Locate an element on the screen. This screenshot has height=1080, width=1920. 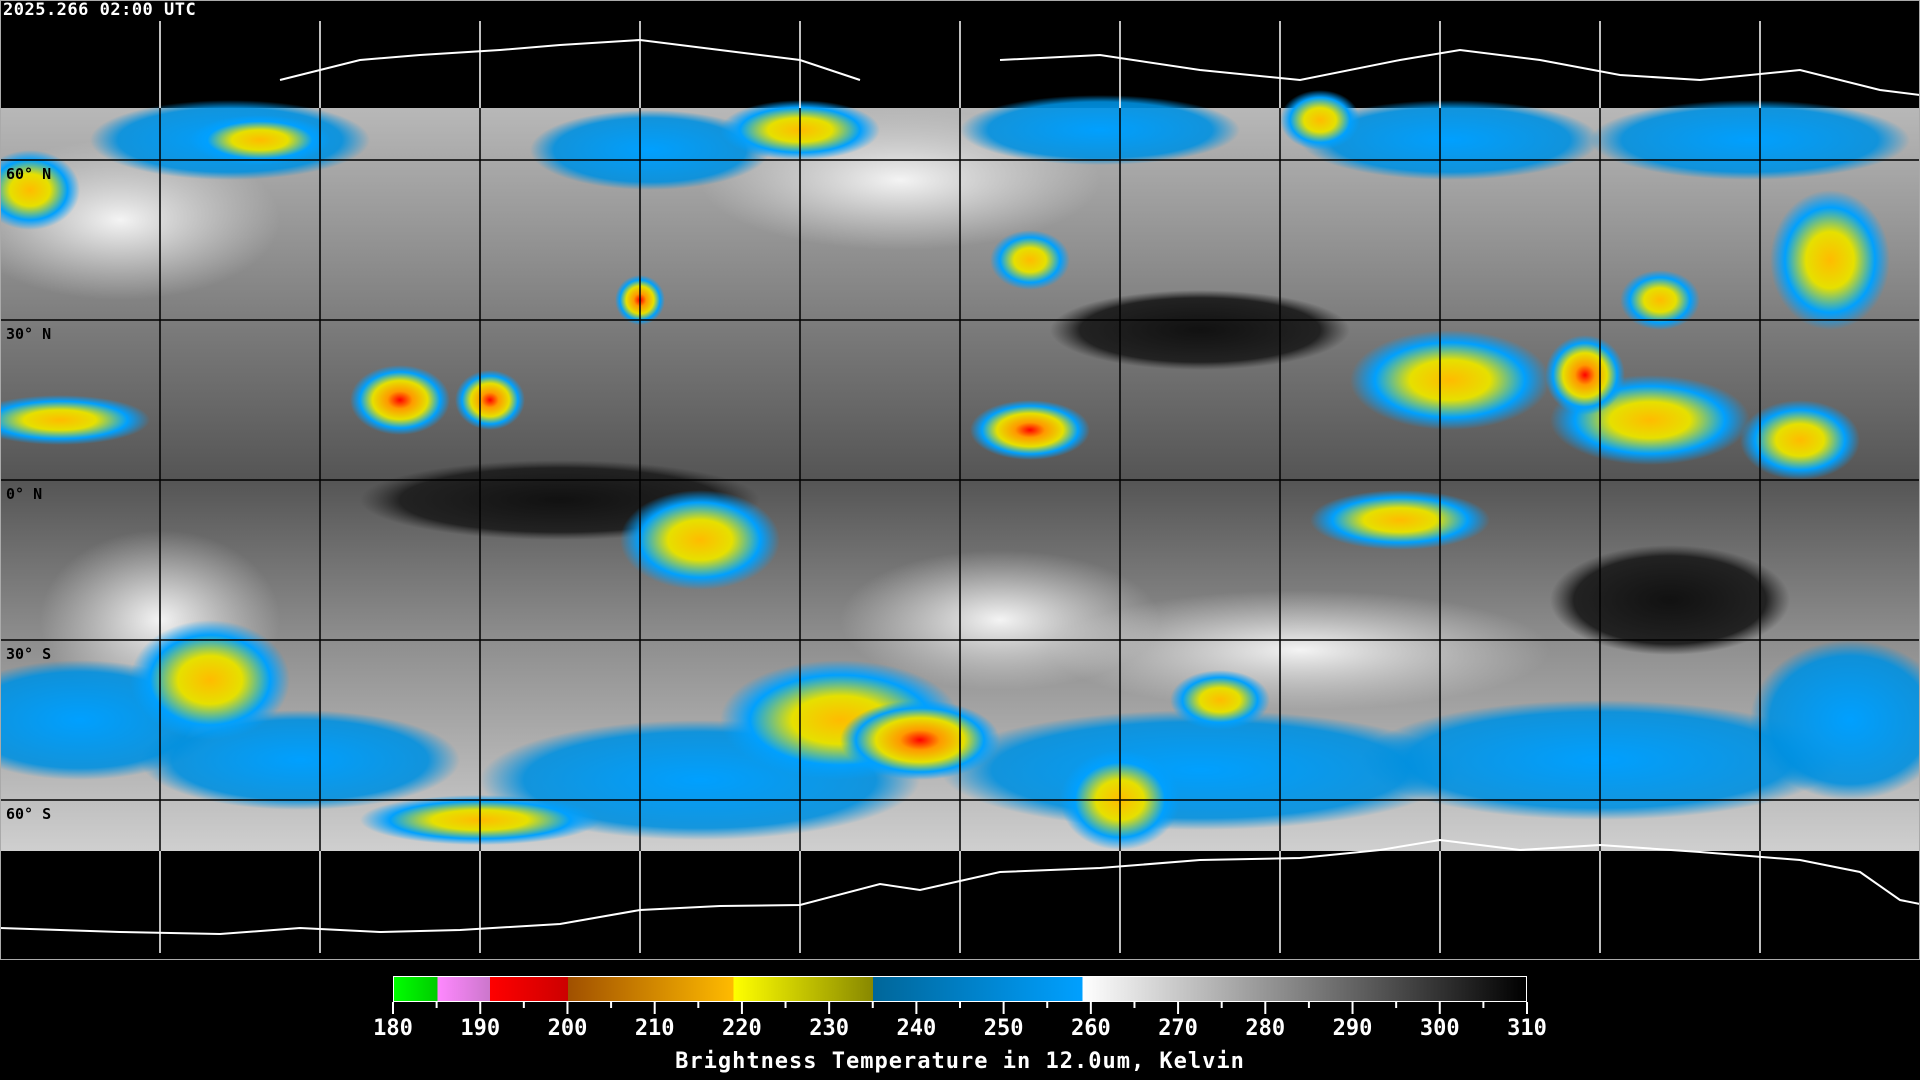
colorbar-tick-label: 190 is located at coordinates (480, 1028).